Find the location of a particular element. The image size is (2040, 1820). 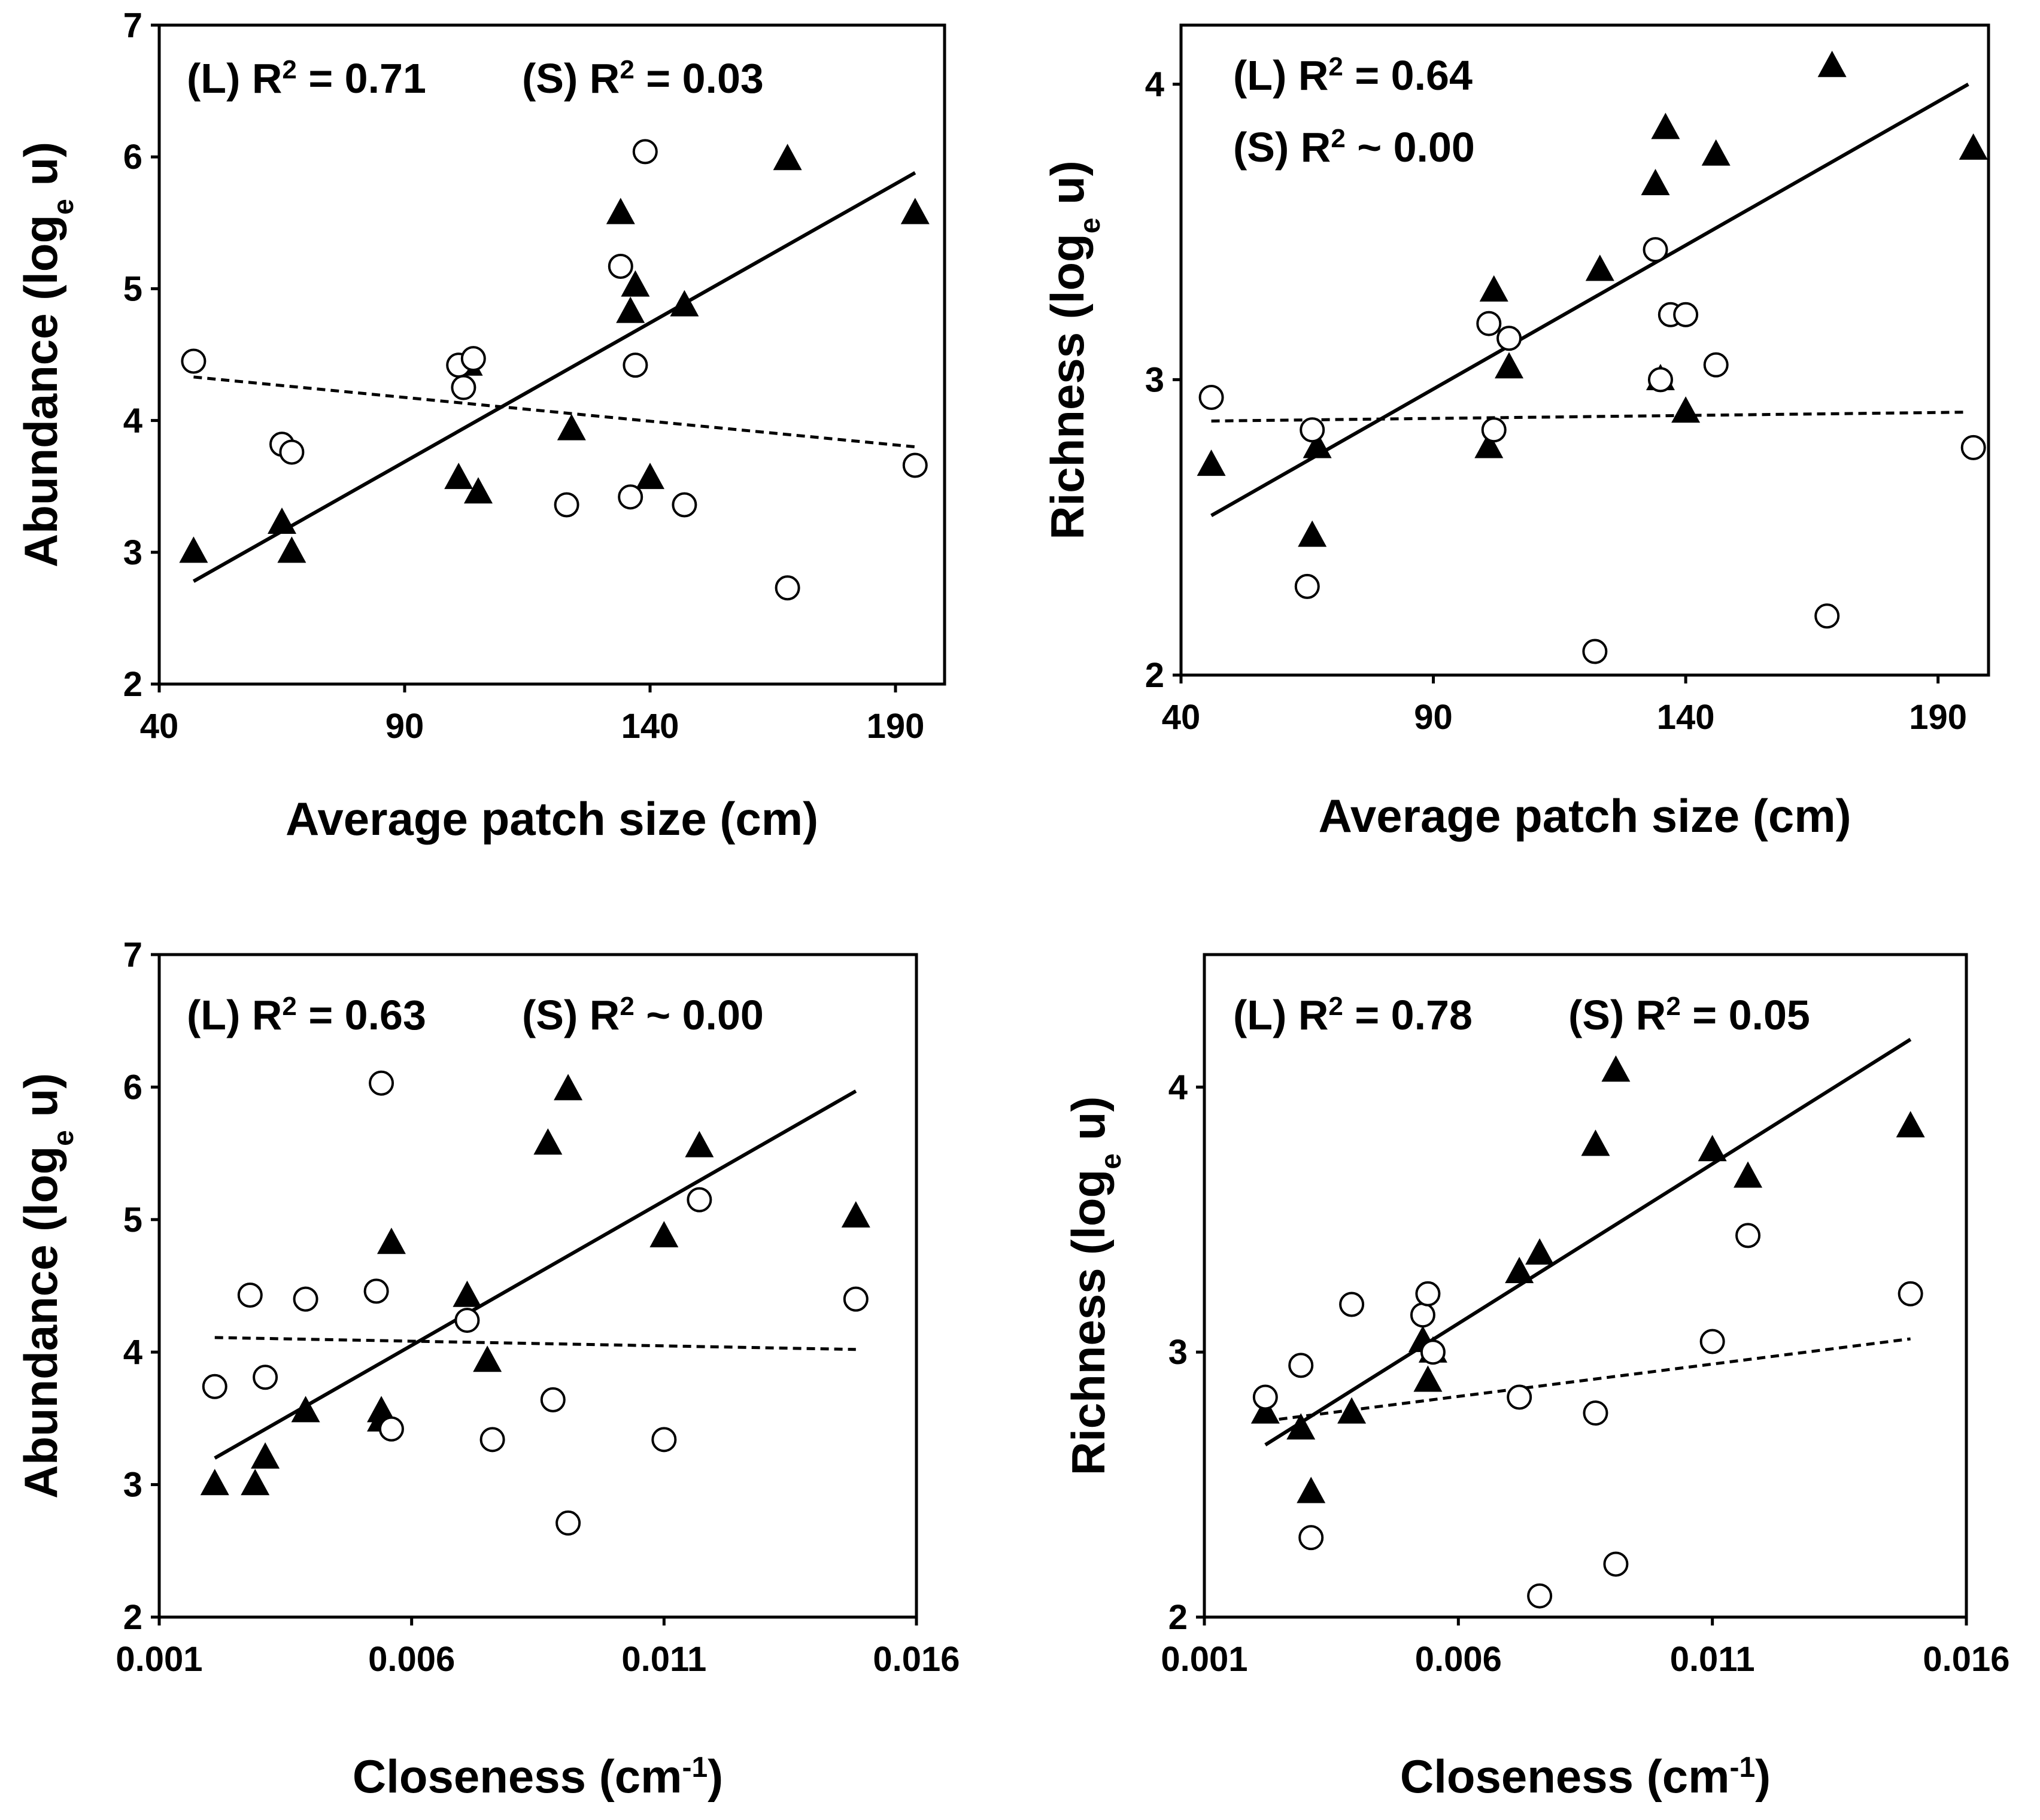

x-tick-label: 90 is located at coordinates (1433, 718).